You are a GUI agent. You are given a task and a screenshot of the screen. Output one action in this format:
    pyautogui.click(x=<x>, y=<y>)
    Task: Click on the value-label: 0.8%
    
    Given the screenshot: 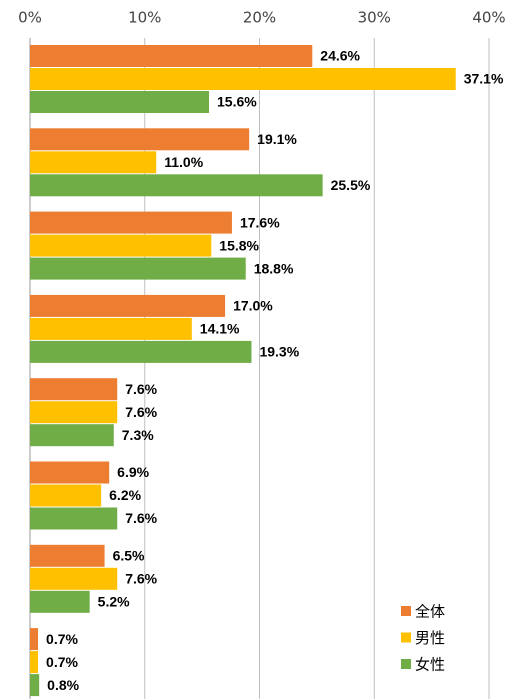 What is the action you would take?
    pyautogui.click(x=63, y=685)
    